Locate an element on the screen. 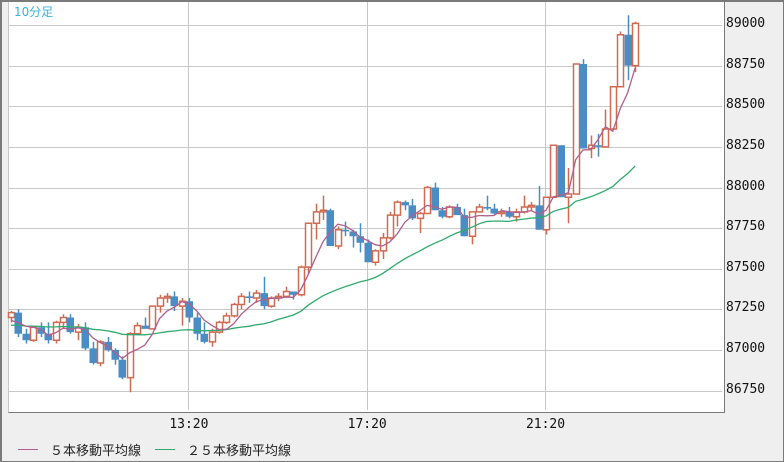  ma5-swatch-icon is located at coordinates (28, 449).